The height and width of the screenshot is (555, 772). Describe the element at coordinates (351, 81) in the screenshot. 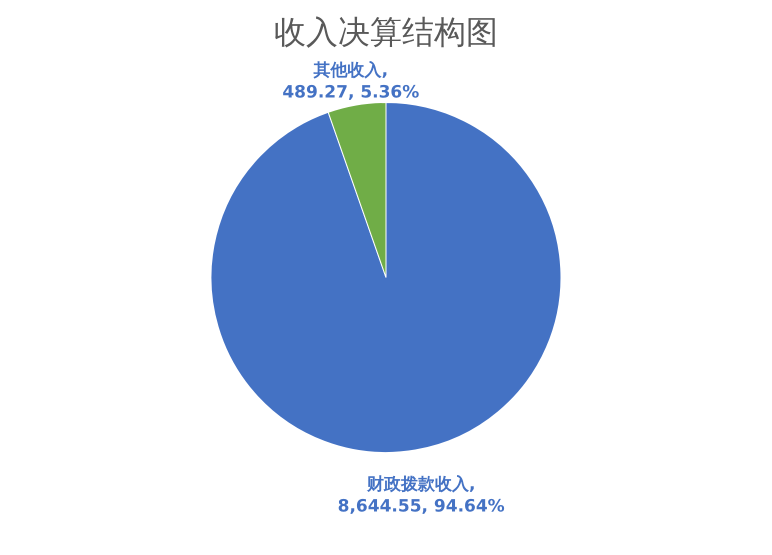

I see `slice-label: 其他收入, 489.27, 5.36%` at that location.